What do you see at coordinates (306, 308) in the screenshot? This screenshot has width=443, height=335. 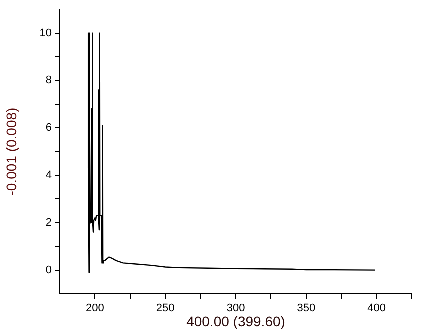 I see `x-tick-label: 350` at bounding box center [306, 308].